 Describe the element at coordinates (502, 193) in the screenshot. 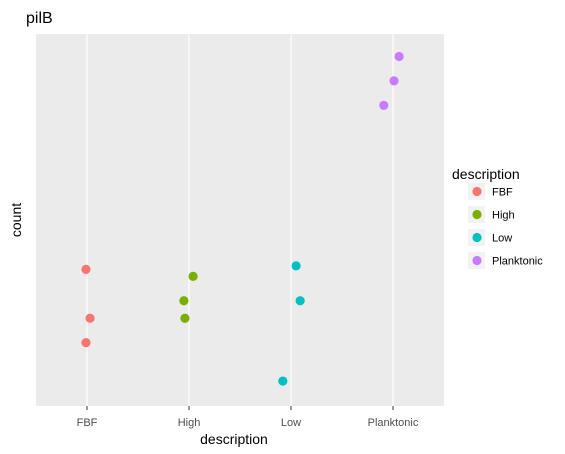

I see `legend-label-fbf: FBF` at that location.